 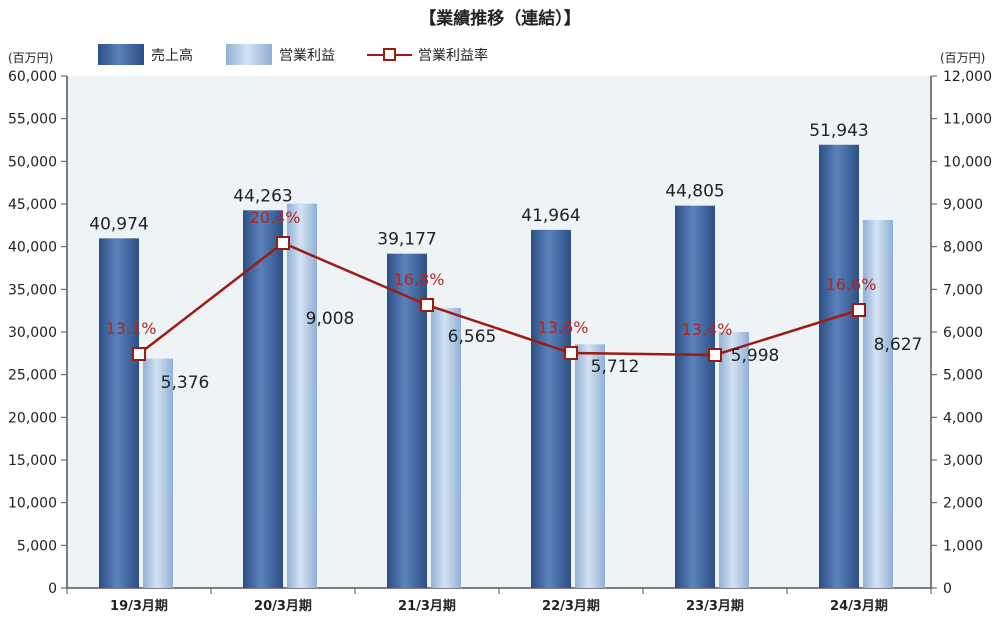 What do you see at coordinates (967, 77) in the screenshot?
I see `right-tick-label: 12,000` at bounding box center [967, 77].